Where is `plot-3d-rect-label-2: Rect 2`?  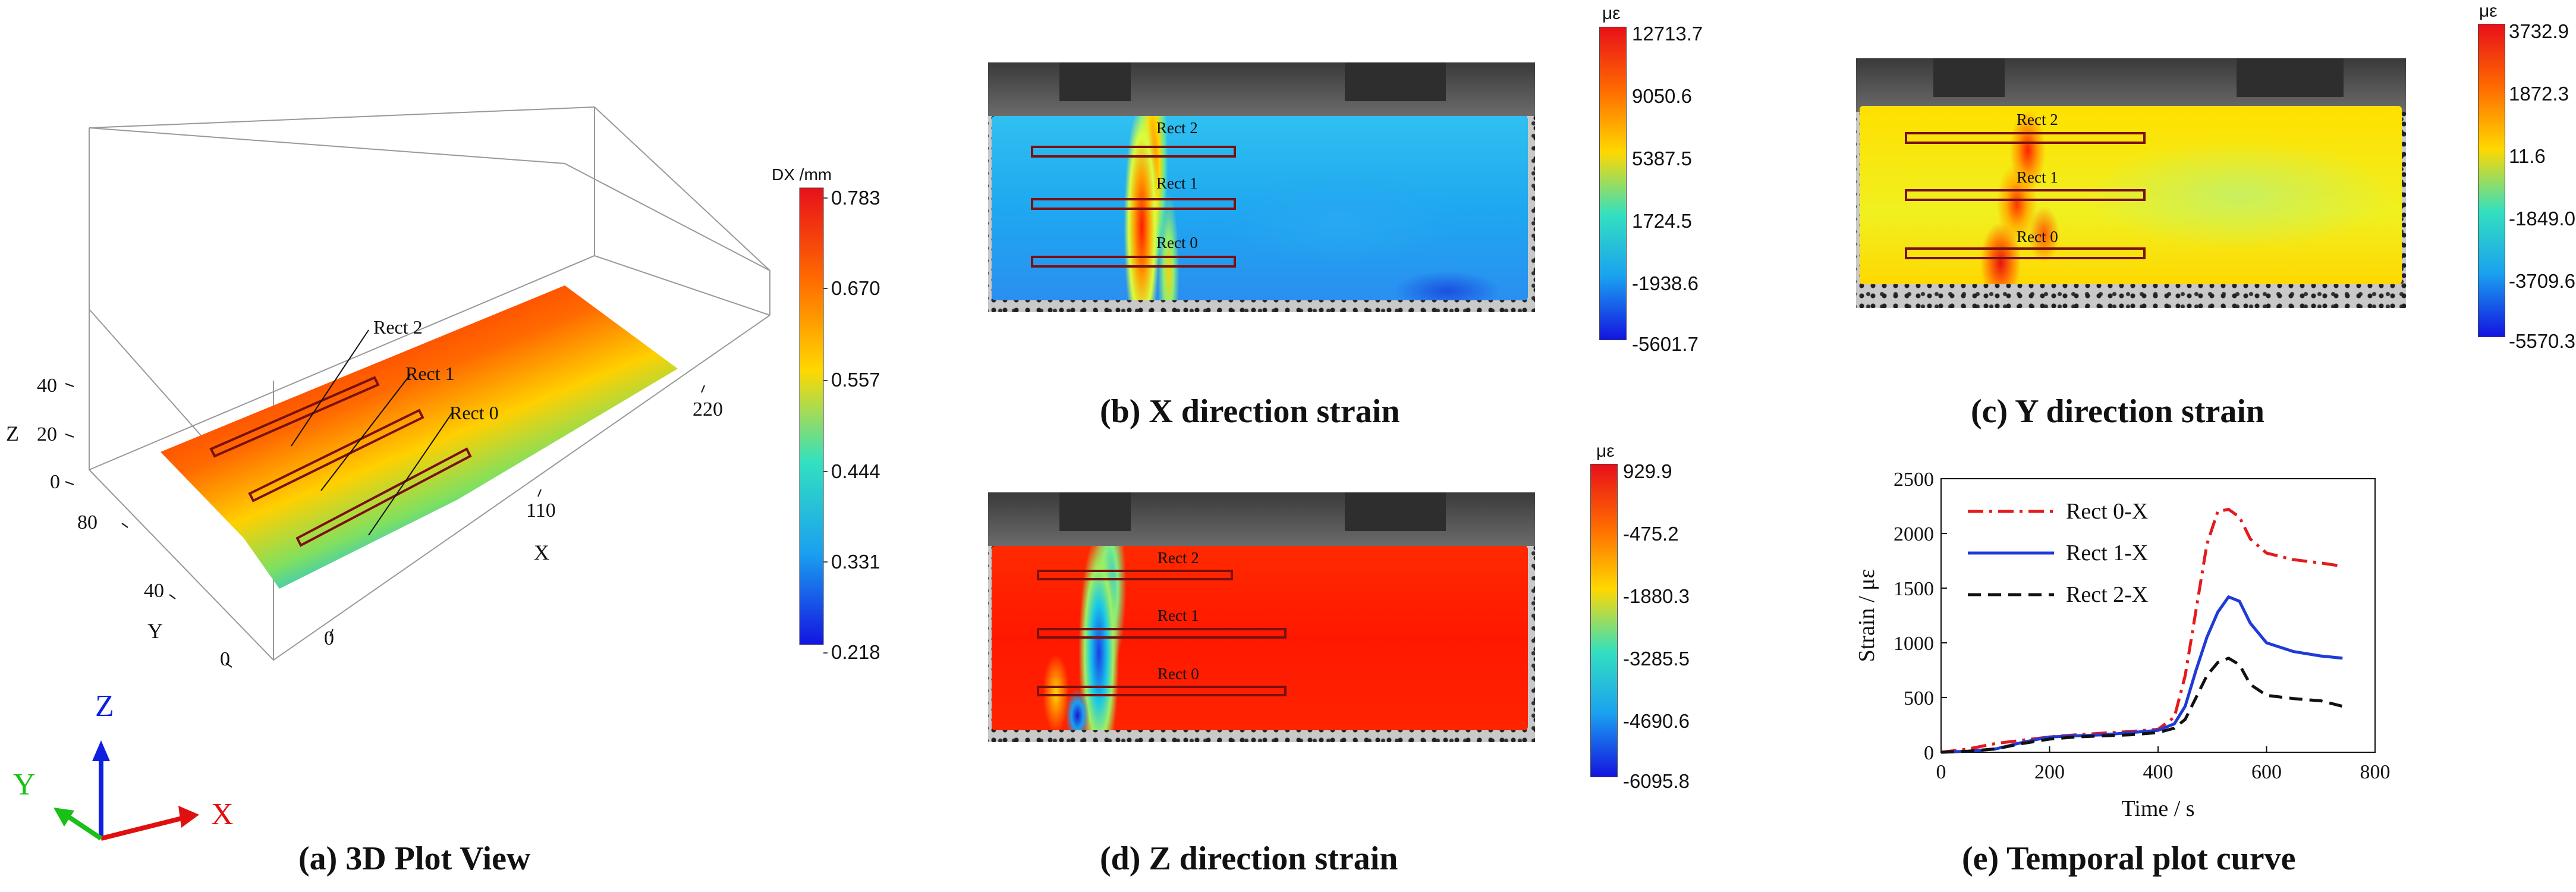
plot-3d-rect-label-2: Rect 2 is located at coordinates (398, 327).